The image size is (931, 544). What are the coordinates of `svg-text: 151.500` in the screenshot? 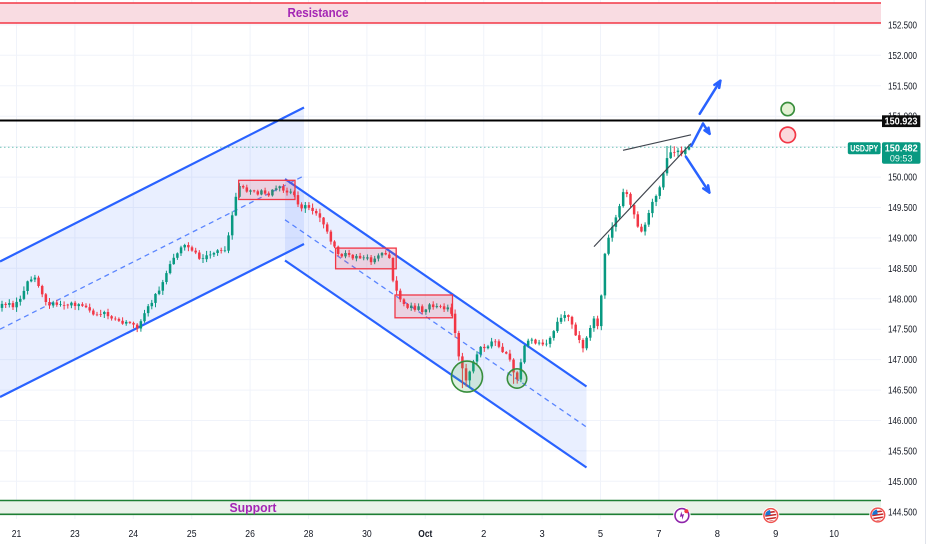 It's located at (902, 86).